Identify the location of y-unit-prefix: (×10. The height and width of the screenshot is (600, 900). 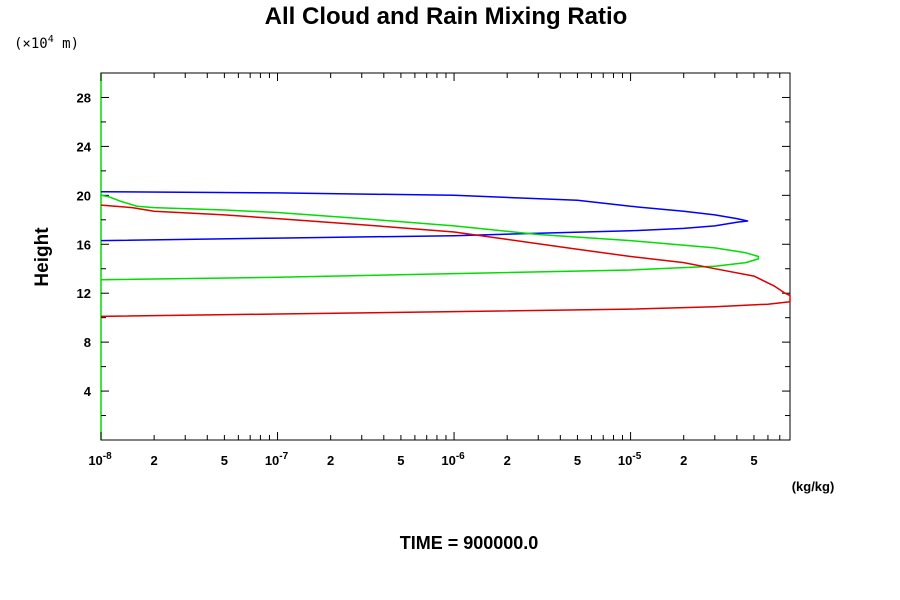
(31, 44).